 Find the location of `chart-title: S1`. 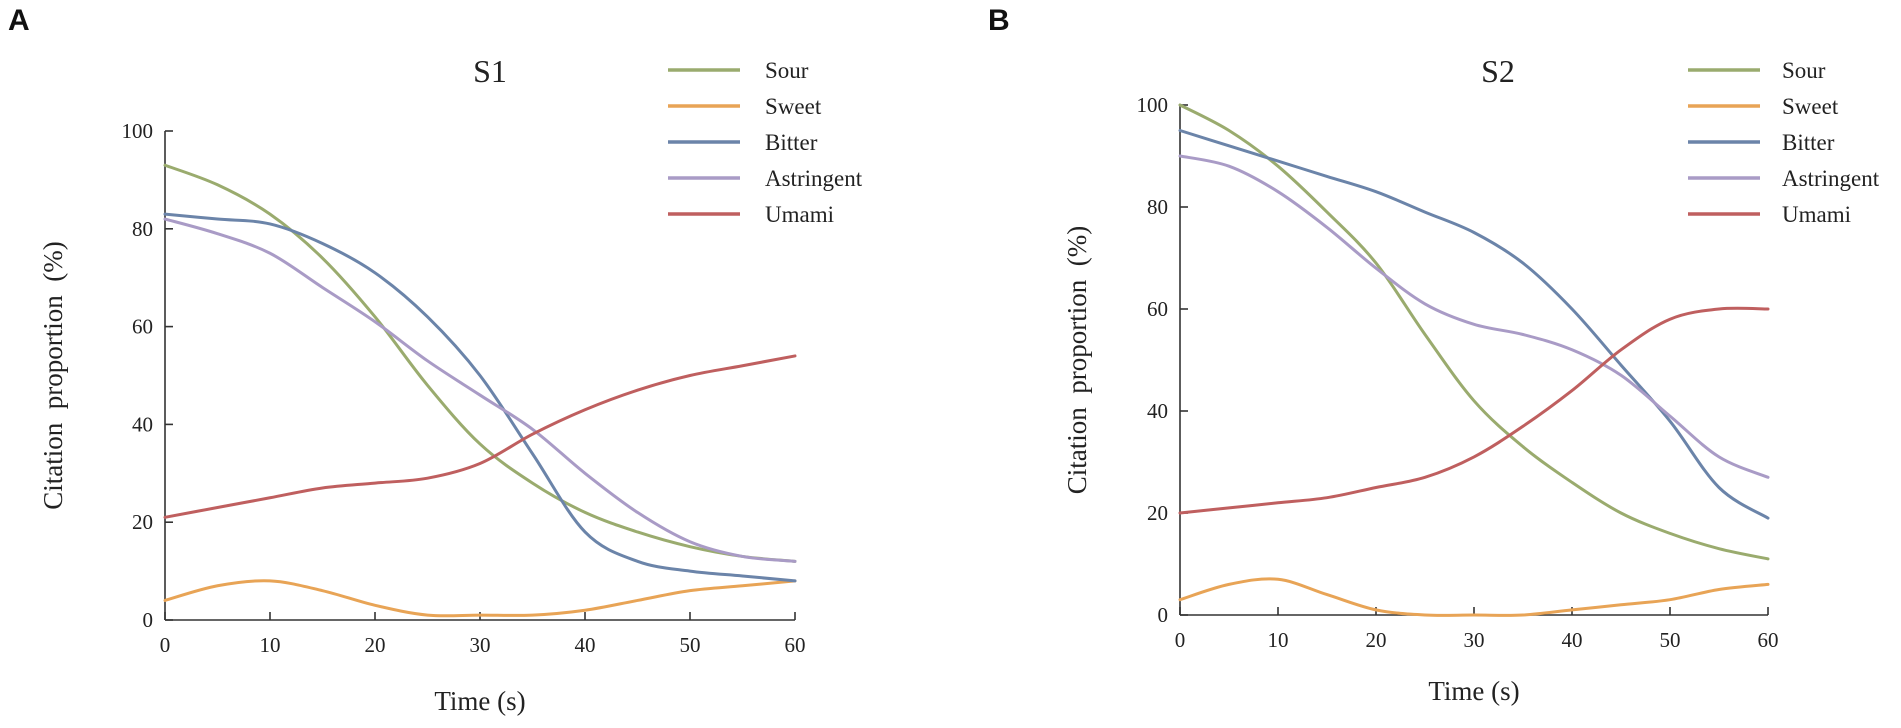

chart-title: S1 is located at coordinates (490, 71).